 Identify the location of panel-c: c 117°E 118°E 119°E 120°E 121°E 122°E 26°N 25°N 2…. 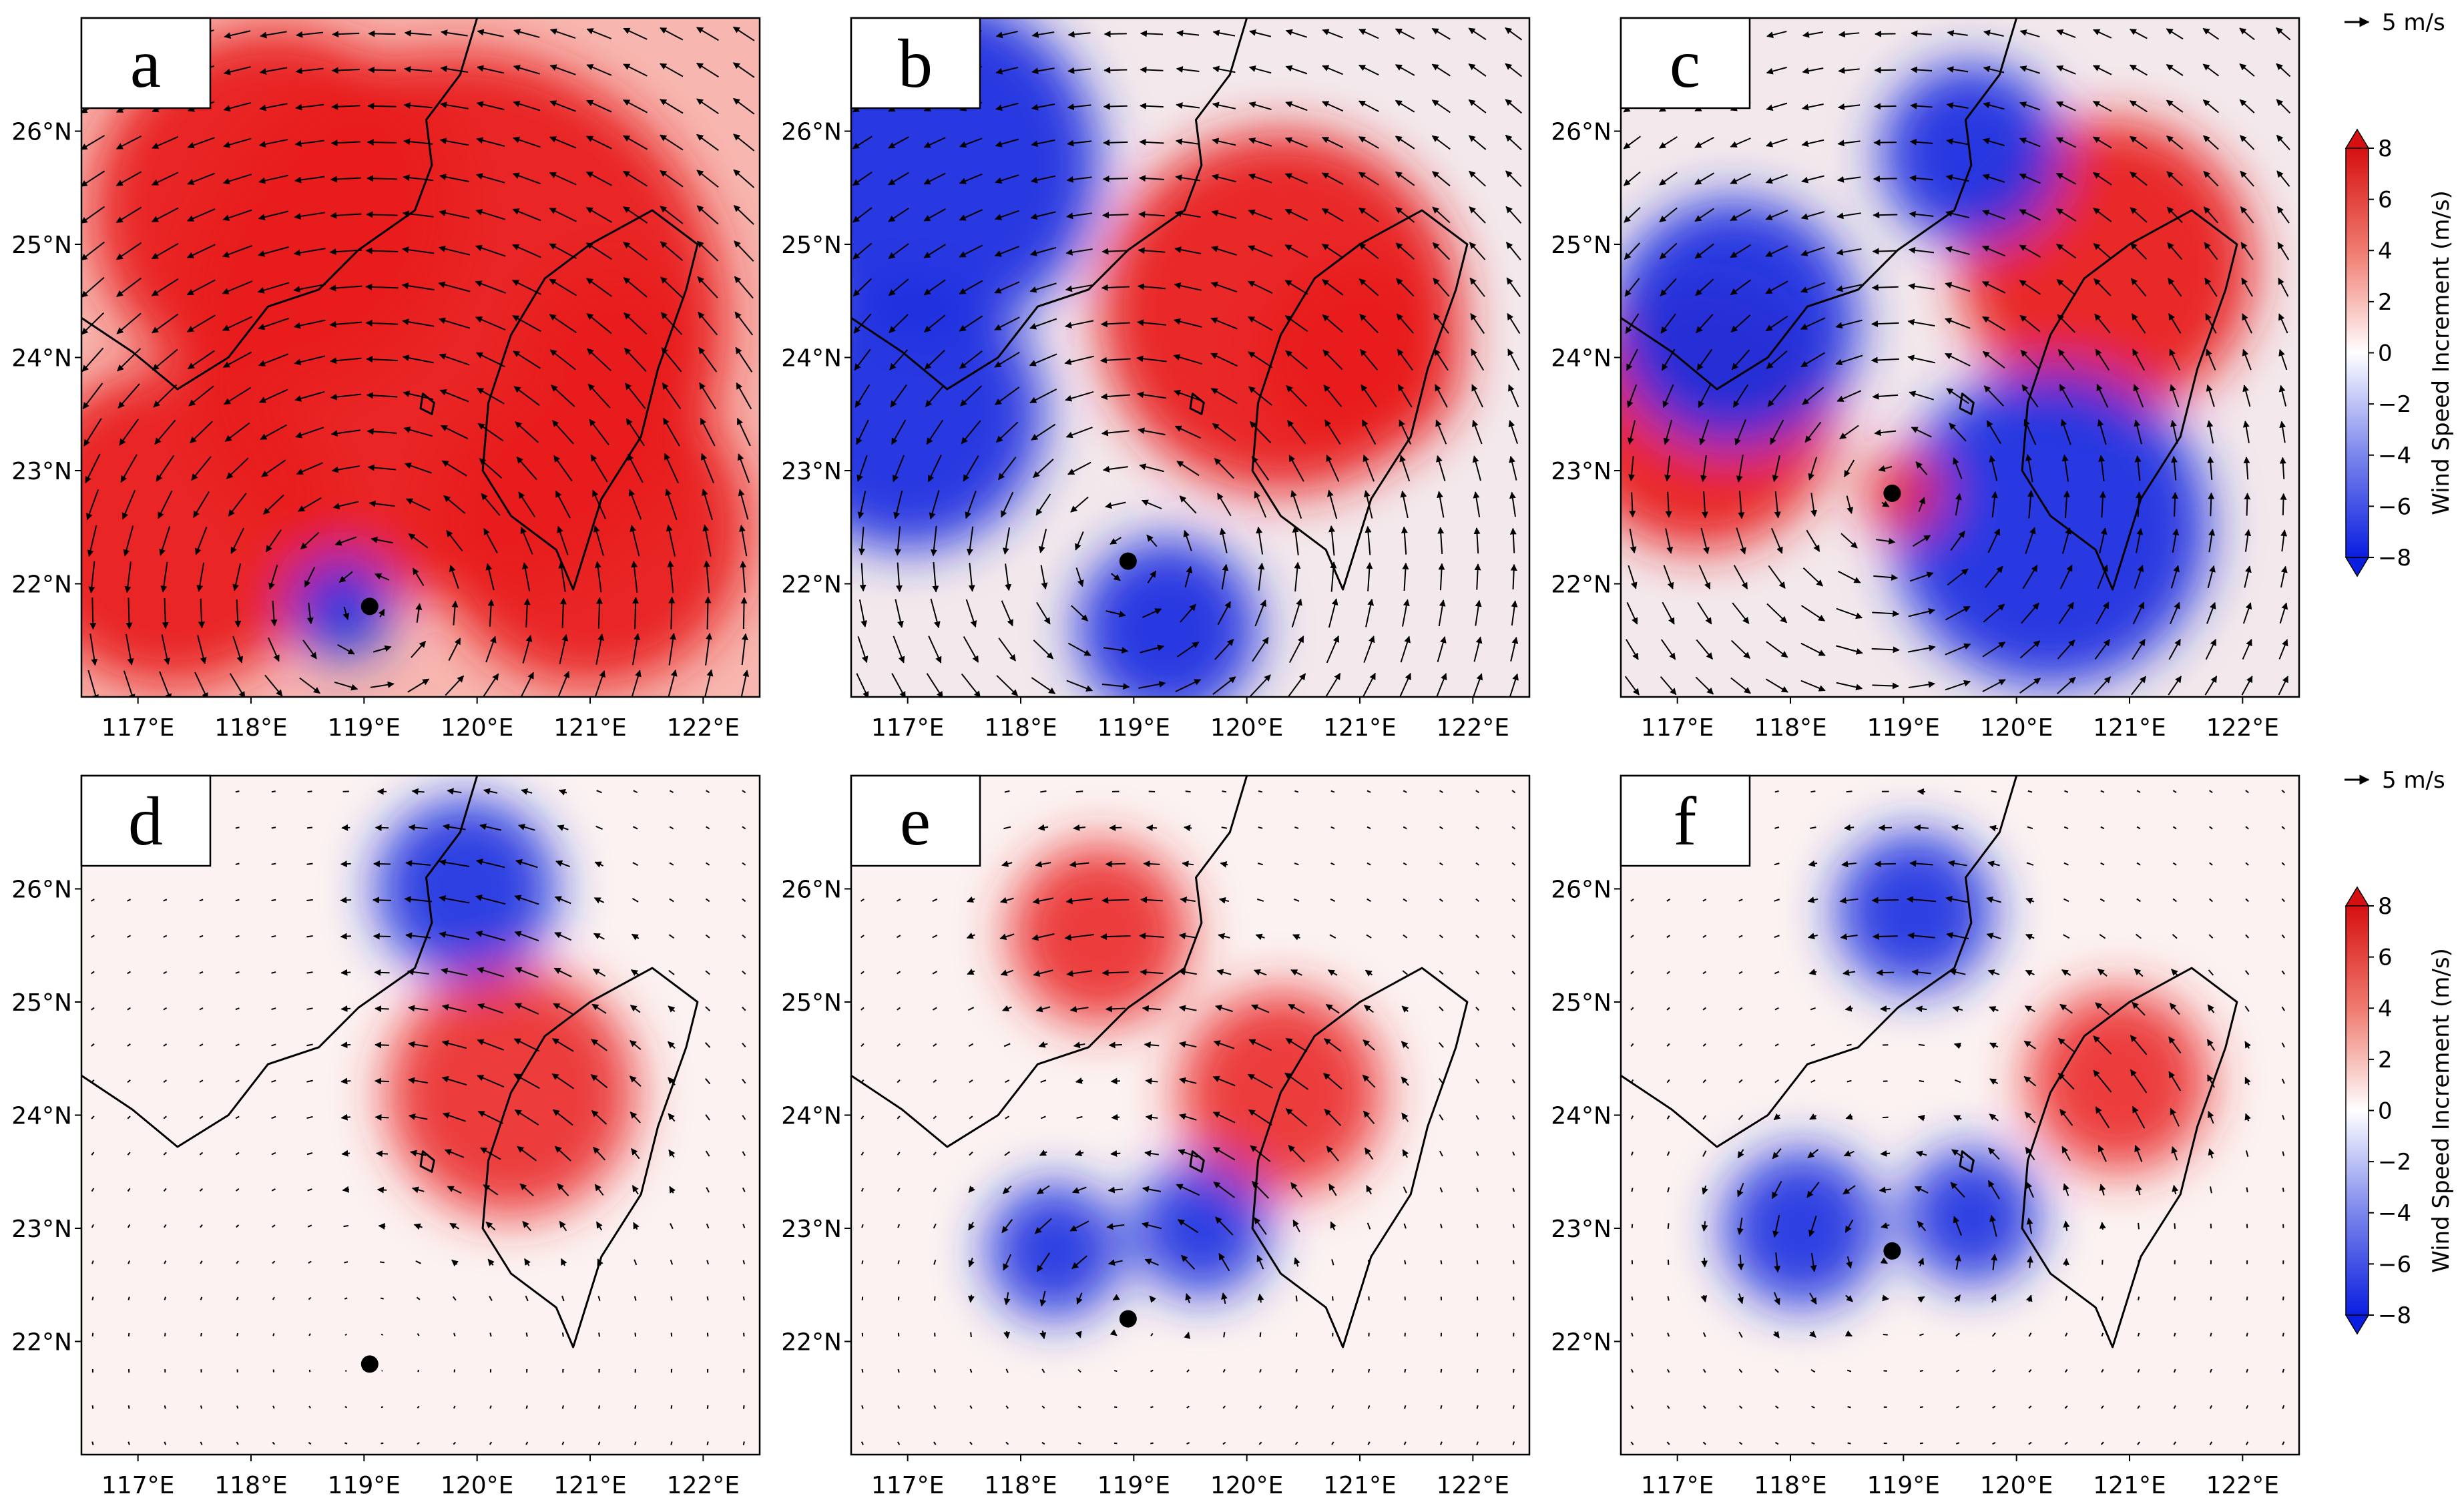
(1925, 379).